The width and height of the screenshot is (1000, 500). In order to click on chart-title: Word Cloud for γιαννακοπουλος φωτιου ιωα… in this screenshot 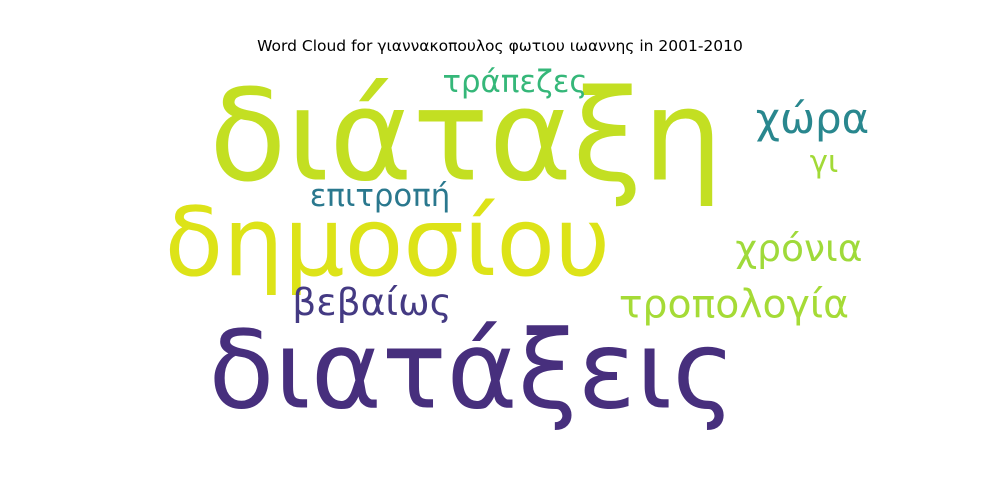, I will do `click(500, 46)`.